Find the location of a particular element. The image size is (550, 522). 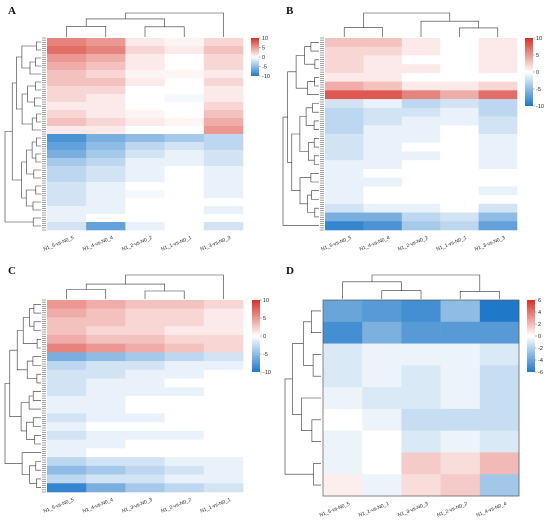

column-label: N1_5-vs-N0_5 is located at coordinates (59, 506).